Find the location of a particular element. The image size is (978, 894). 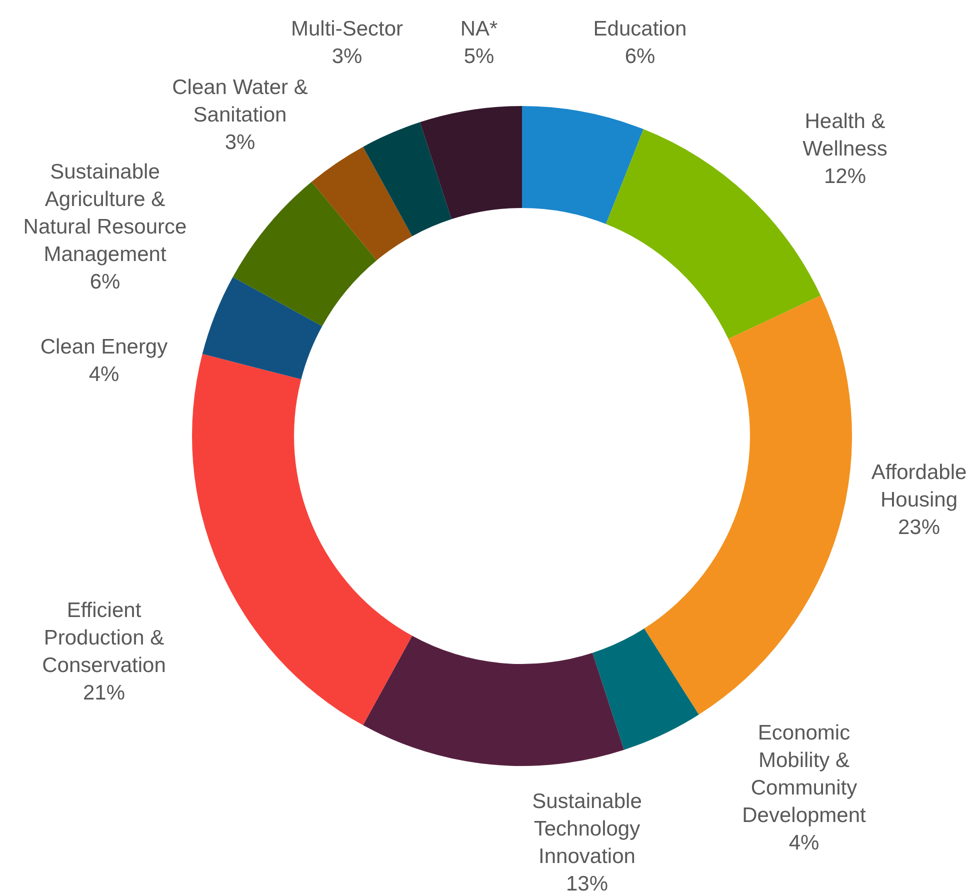

data-label: 12% is located at coordinates (845, 176).